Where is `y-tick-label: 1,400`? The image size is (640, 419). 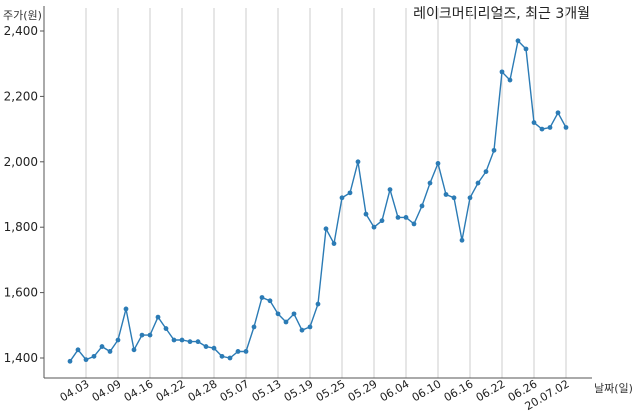 y-tick-label: 1,400 is located at coordinates (21, 358).